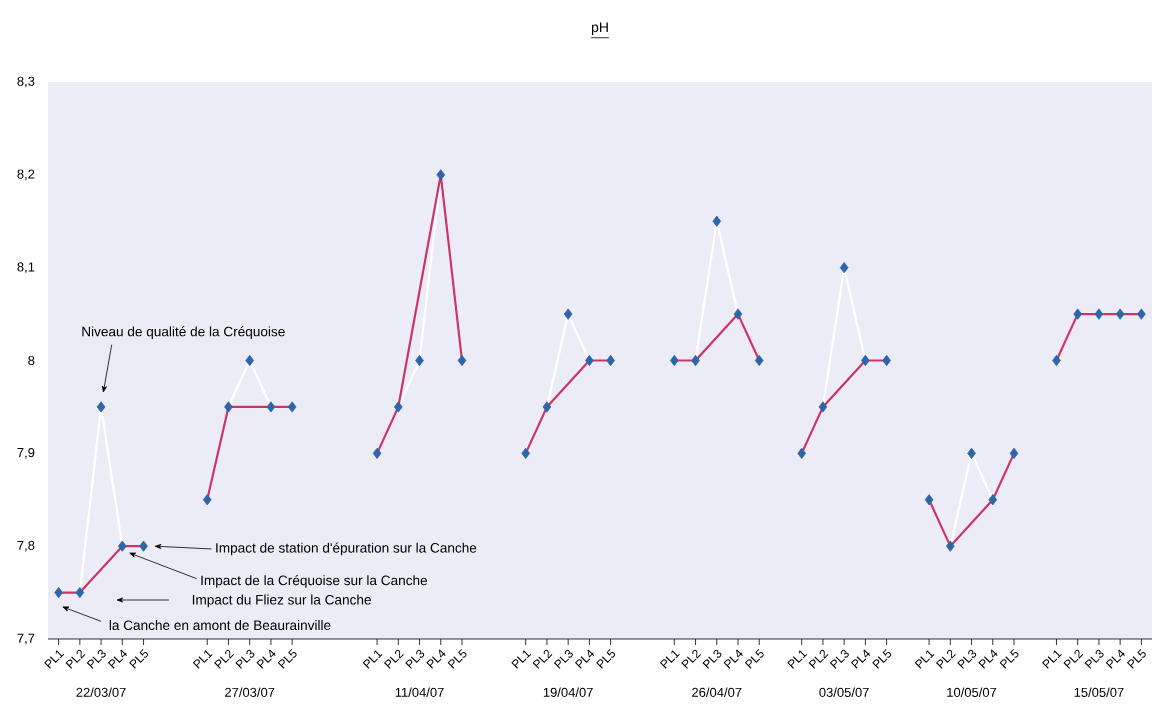 This screenshot has height=712, width=1155. I want to click on text: 03/05/07, so click(844, 692).